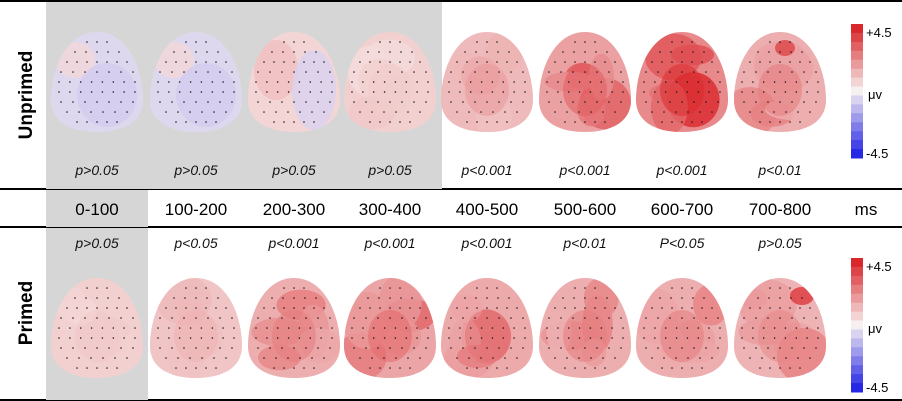 Image resolution: width=902 pixels, height=401 pixels. I want to click on colorbar-primed, so click(857, 325).